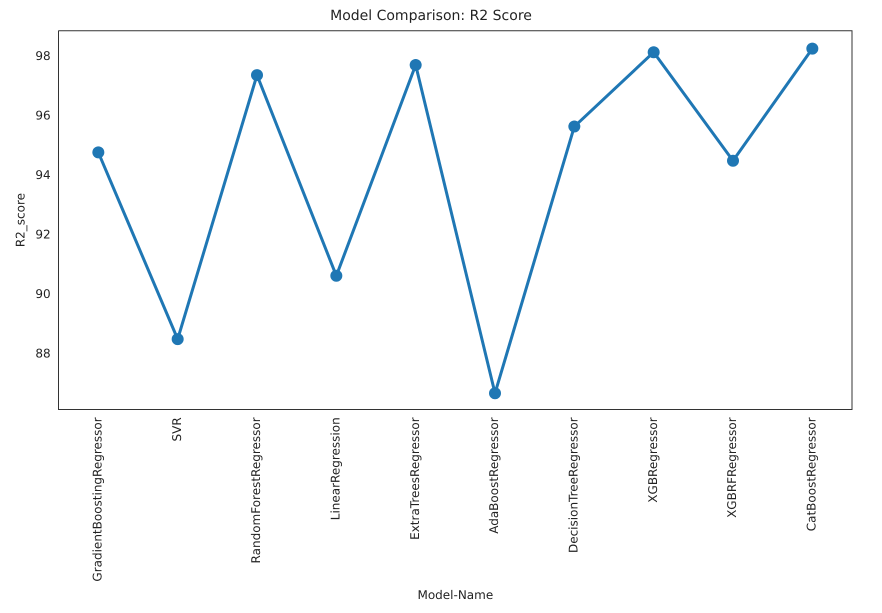 The width and height of the screenshot is (882, 613). Describe the element at coordinates (43, 115) in the screenshot. I see `y-tick-label: 96` at that location.